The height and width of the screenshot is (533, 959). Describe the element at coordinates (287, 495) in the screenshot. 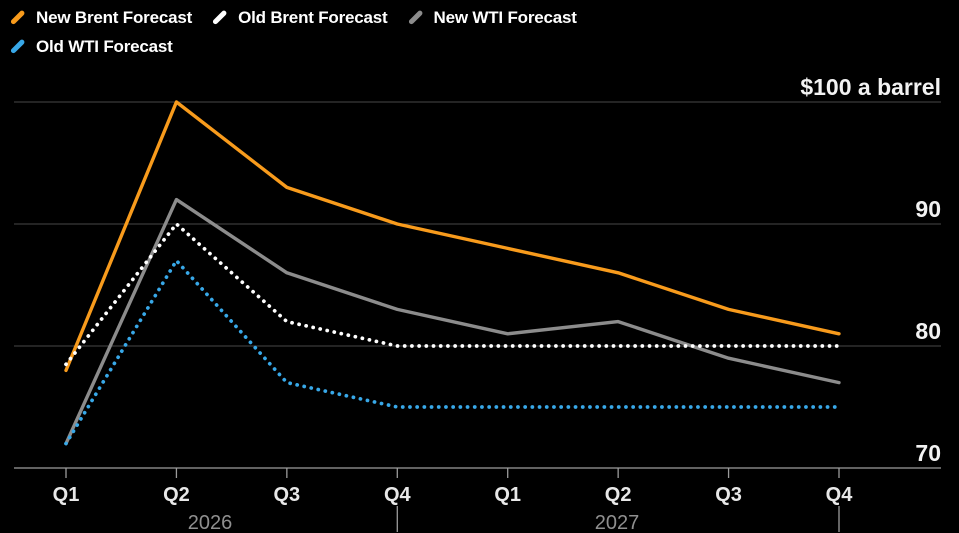

I see `x-tick-label-q3-2: Q3` at that location.